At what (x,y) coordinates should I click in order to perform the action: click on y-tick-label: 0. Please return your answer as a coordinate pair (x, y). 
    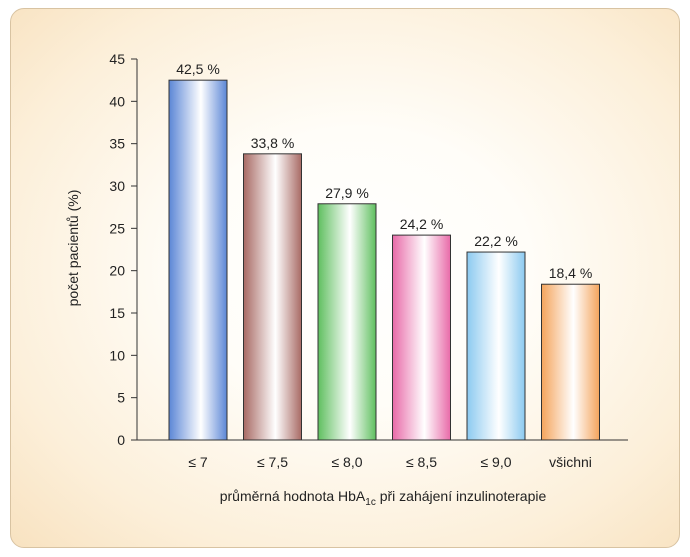
    Looking at the image, I should click on (121, 440).